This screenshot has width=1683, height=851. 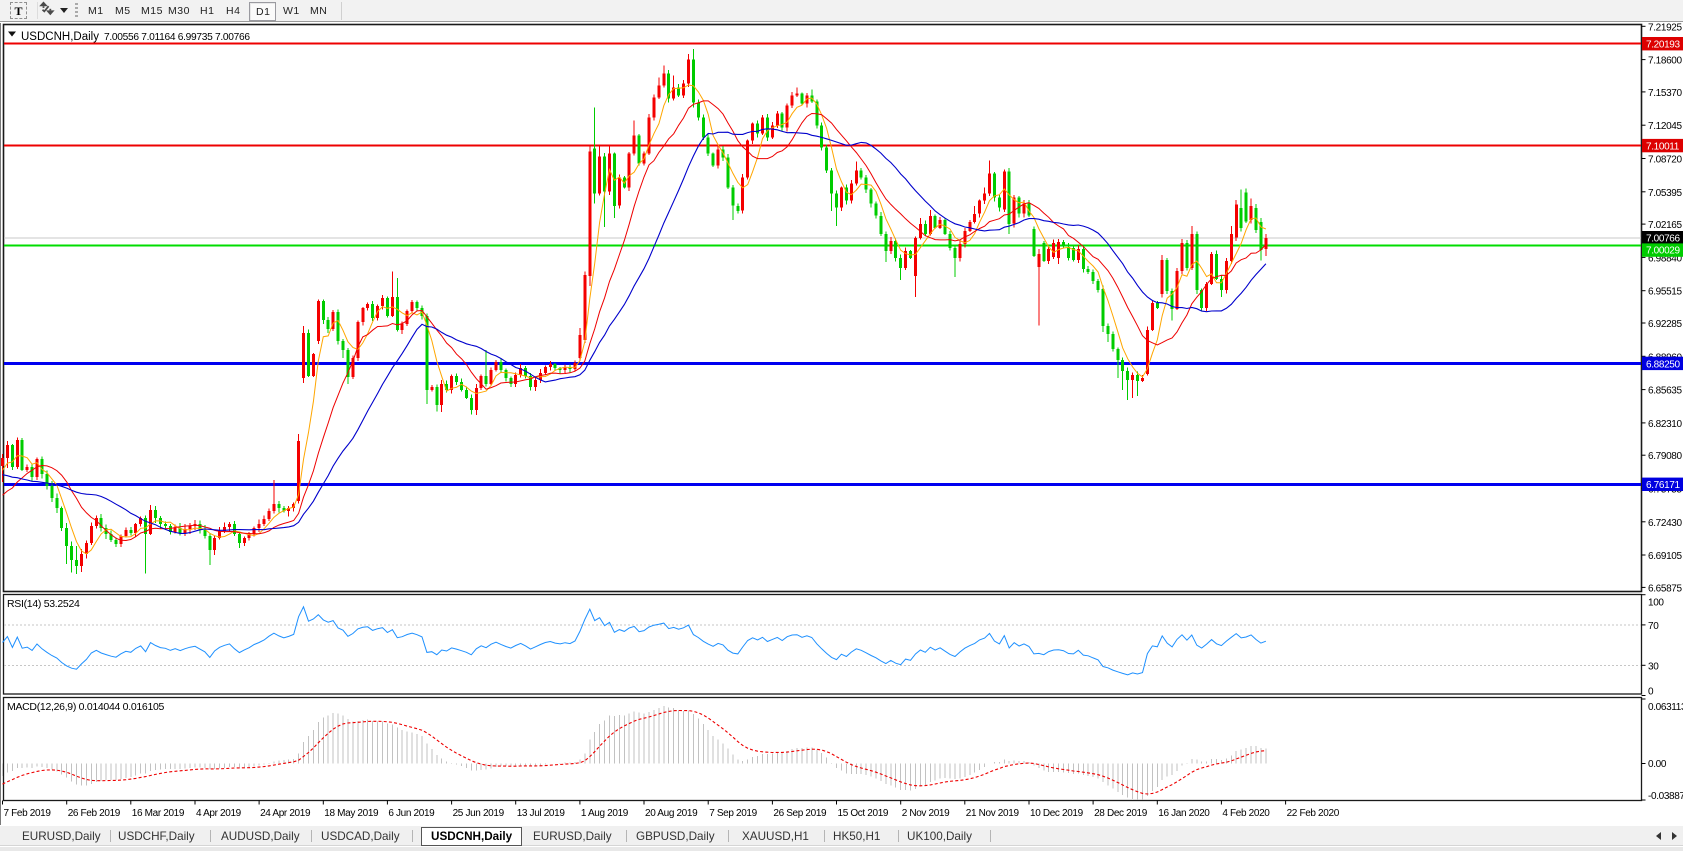 What do you see at coordinates (411, 813) in the screenshot?
I see `svg-text: 6 Jun 2019` at bounding box center [411, 813].